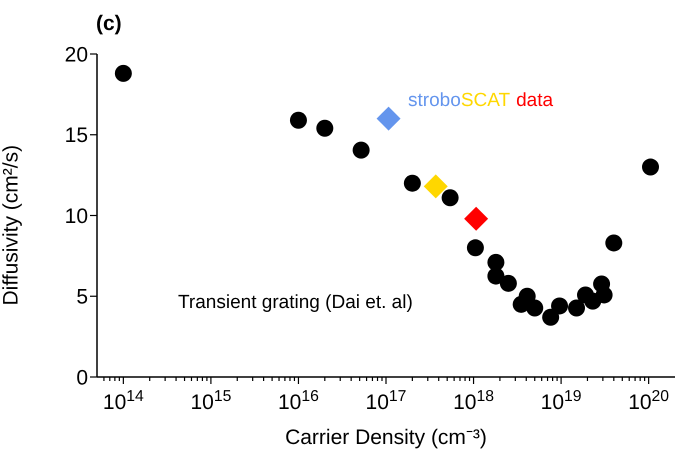  Describe the element at coordinates (109, 23) in the screenshot. I see `chart-title: (c)` at that location.